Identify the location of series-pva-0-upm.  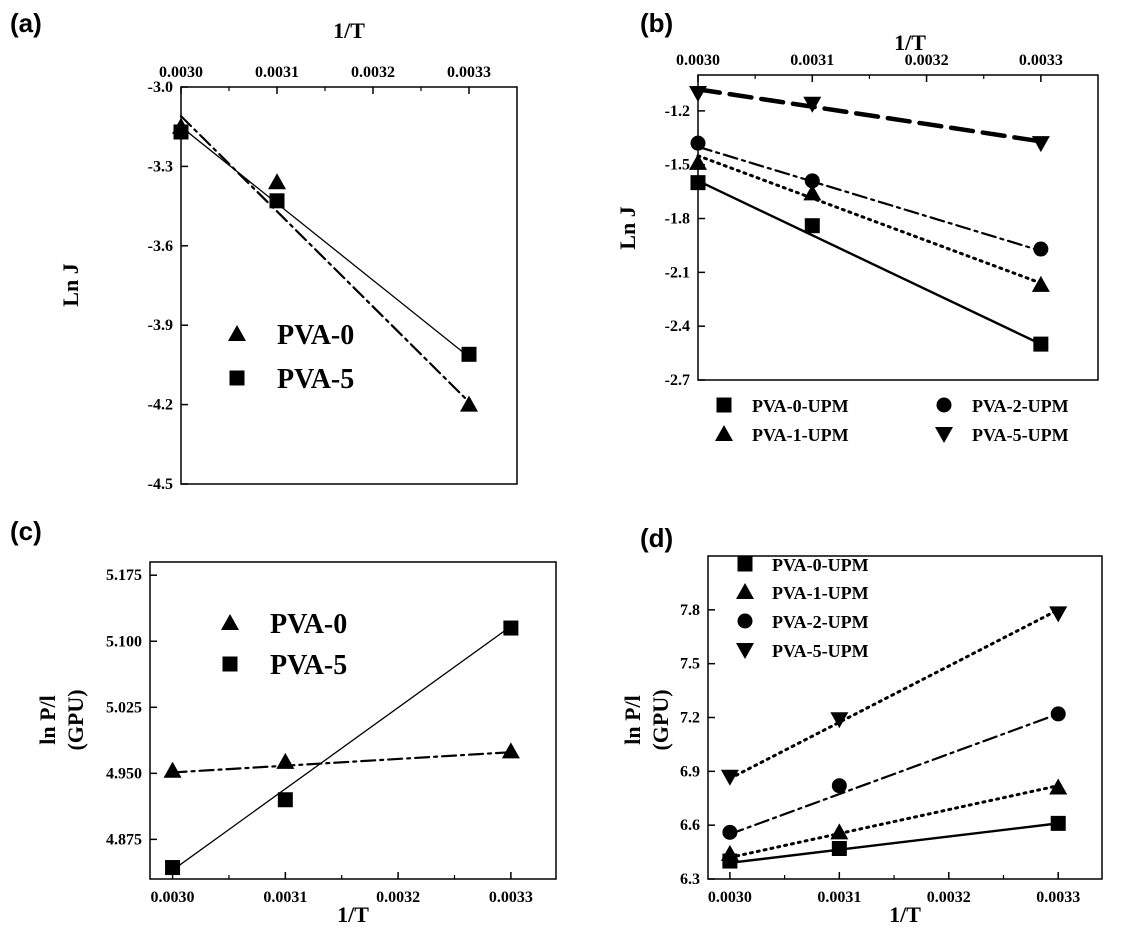
(869, 263).